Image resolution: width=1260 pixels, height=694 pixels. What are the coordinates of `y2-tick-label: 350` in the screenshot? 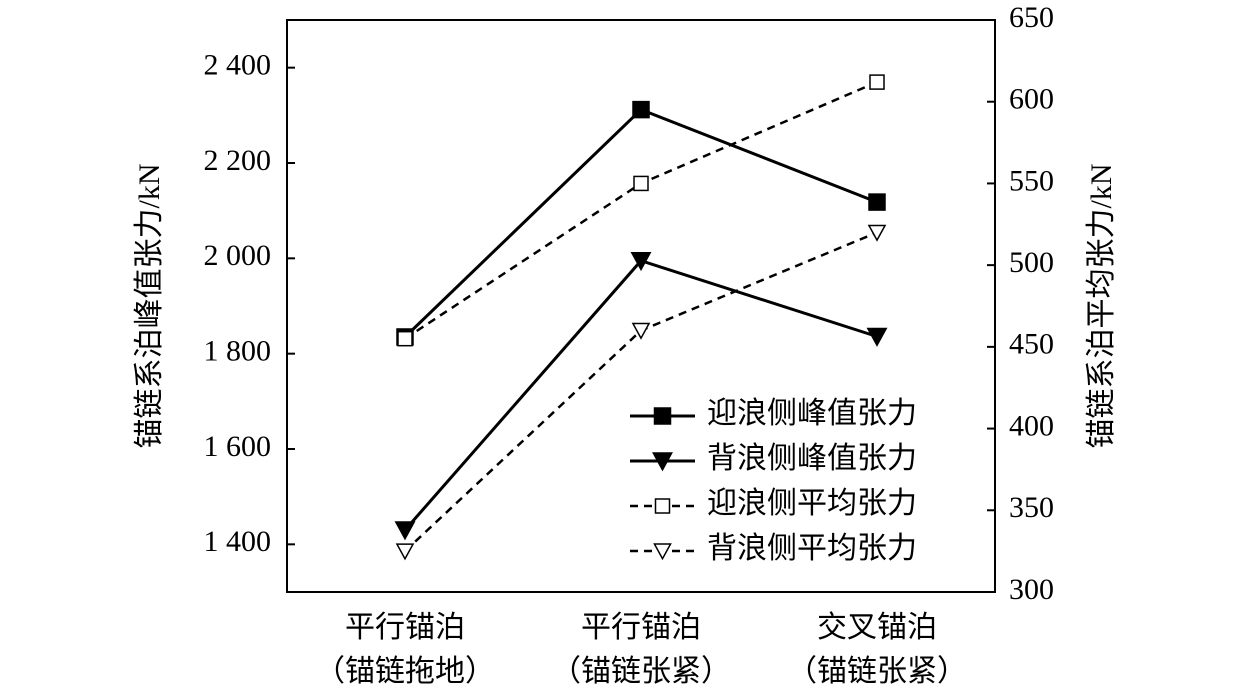 It's located at (1031, 507).